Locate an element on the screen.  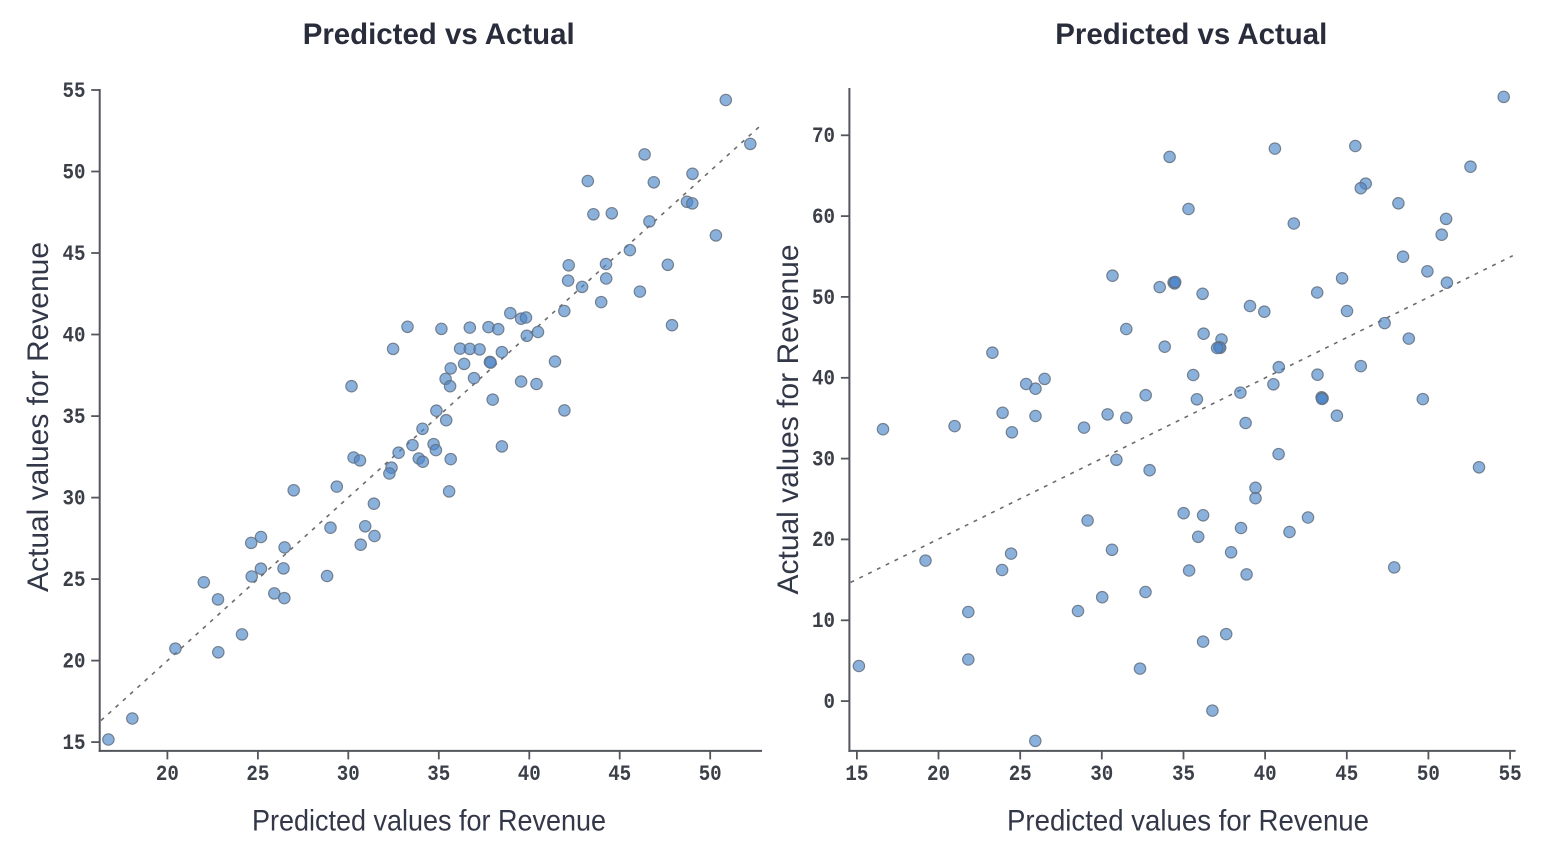
svg-text: 60 is located at coordinates (823, 217).